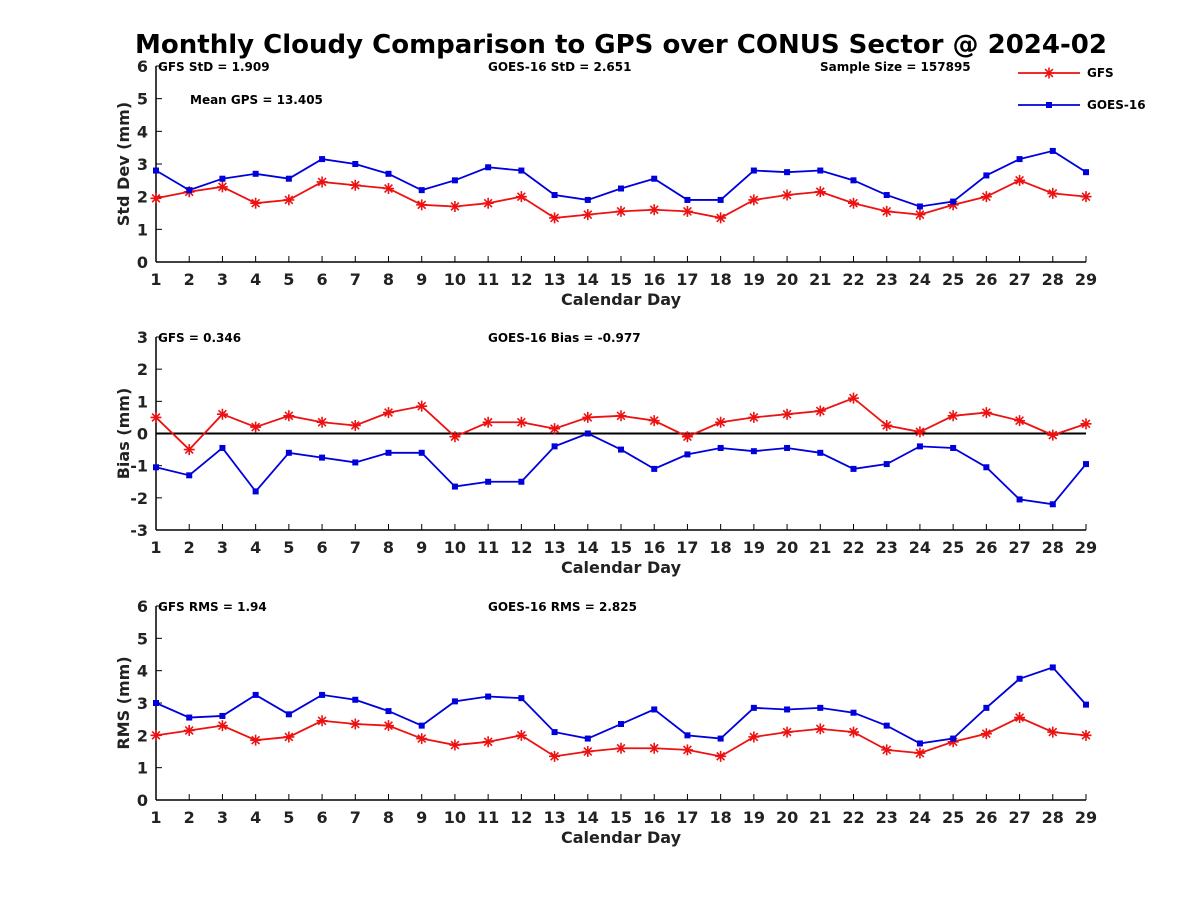 Image resolution: width=1200 pixels, height=900 pixels. What do you see at coordinates (214, 67) in the screenshot?
I see `stat-annotation: GFS StD = 1.909` at bounding box center [214, 67].